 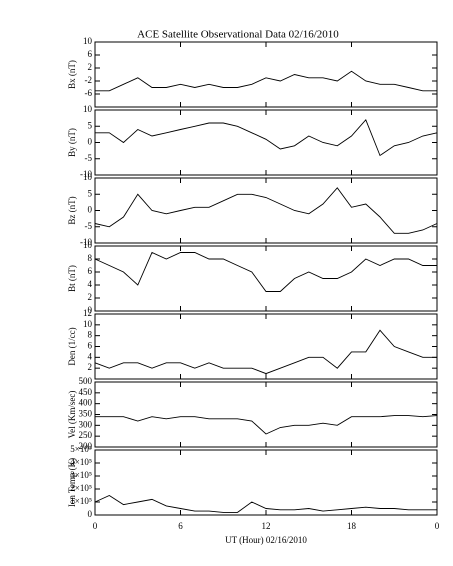 What do you see at coordinates (266, 540) in the screenshot?
I see `x-axis-label: UT (Hour) 02/16/2010` at bounding box center [266, 540].